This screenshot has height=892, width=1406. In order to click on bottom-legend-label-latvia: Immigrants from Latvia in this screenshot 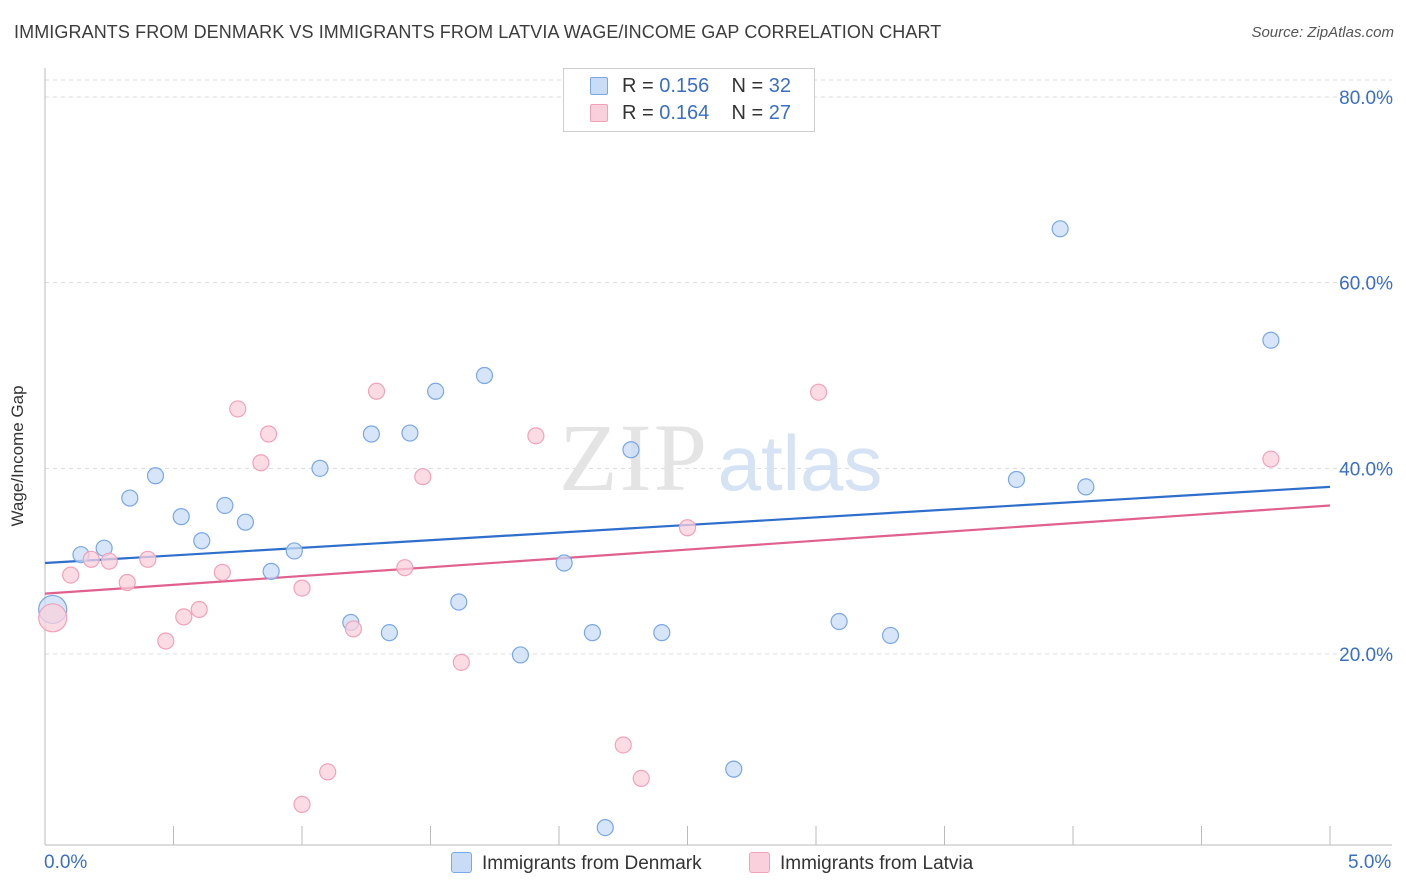, I will do `click(877, 863)`.